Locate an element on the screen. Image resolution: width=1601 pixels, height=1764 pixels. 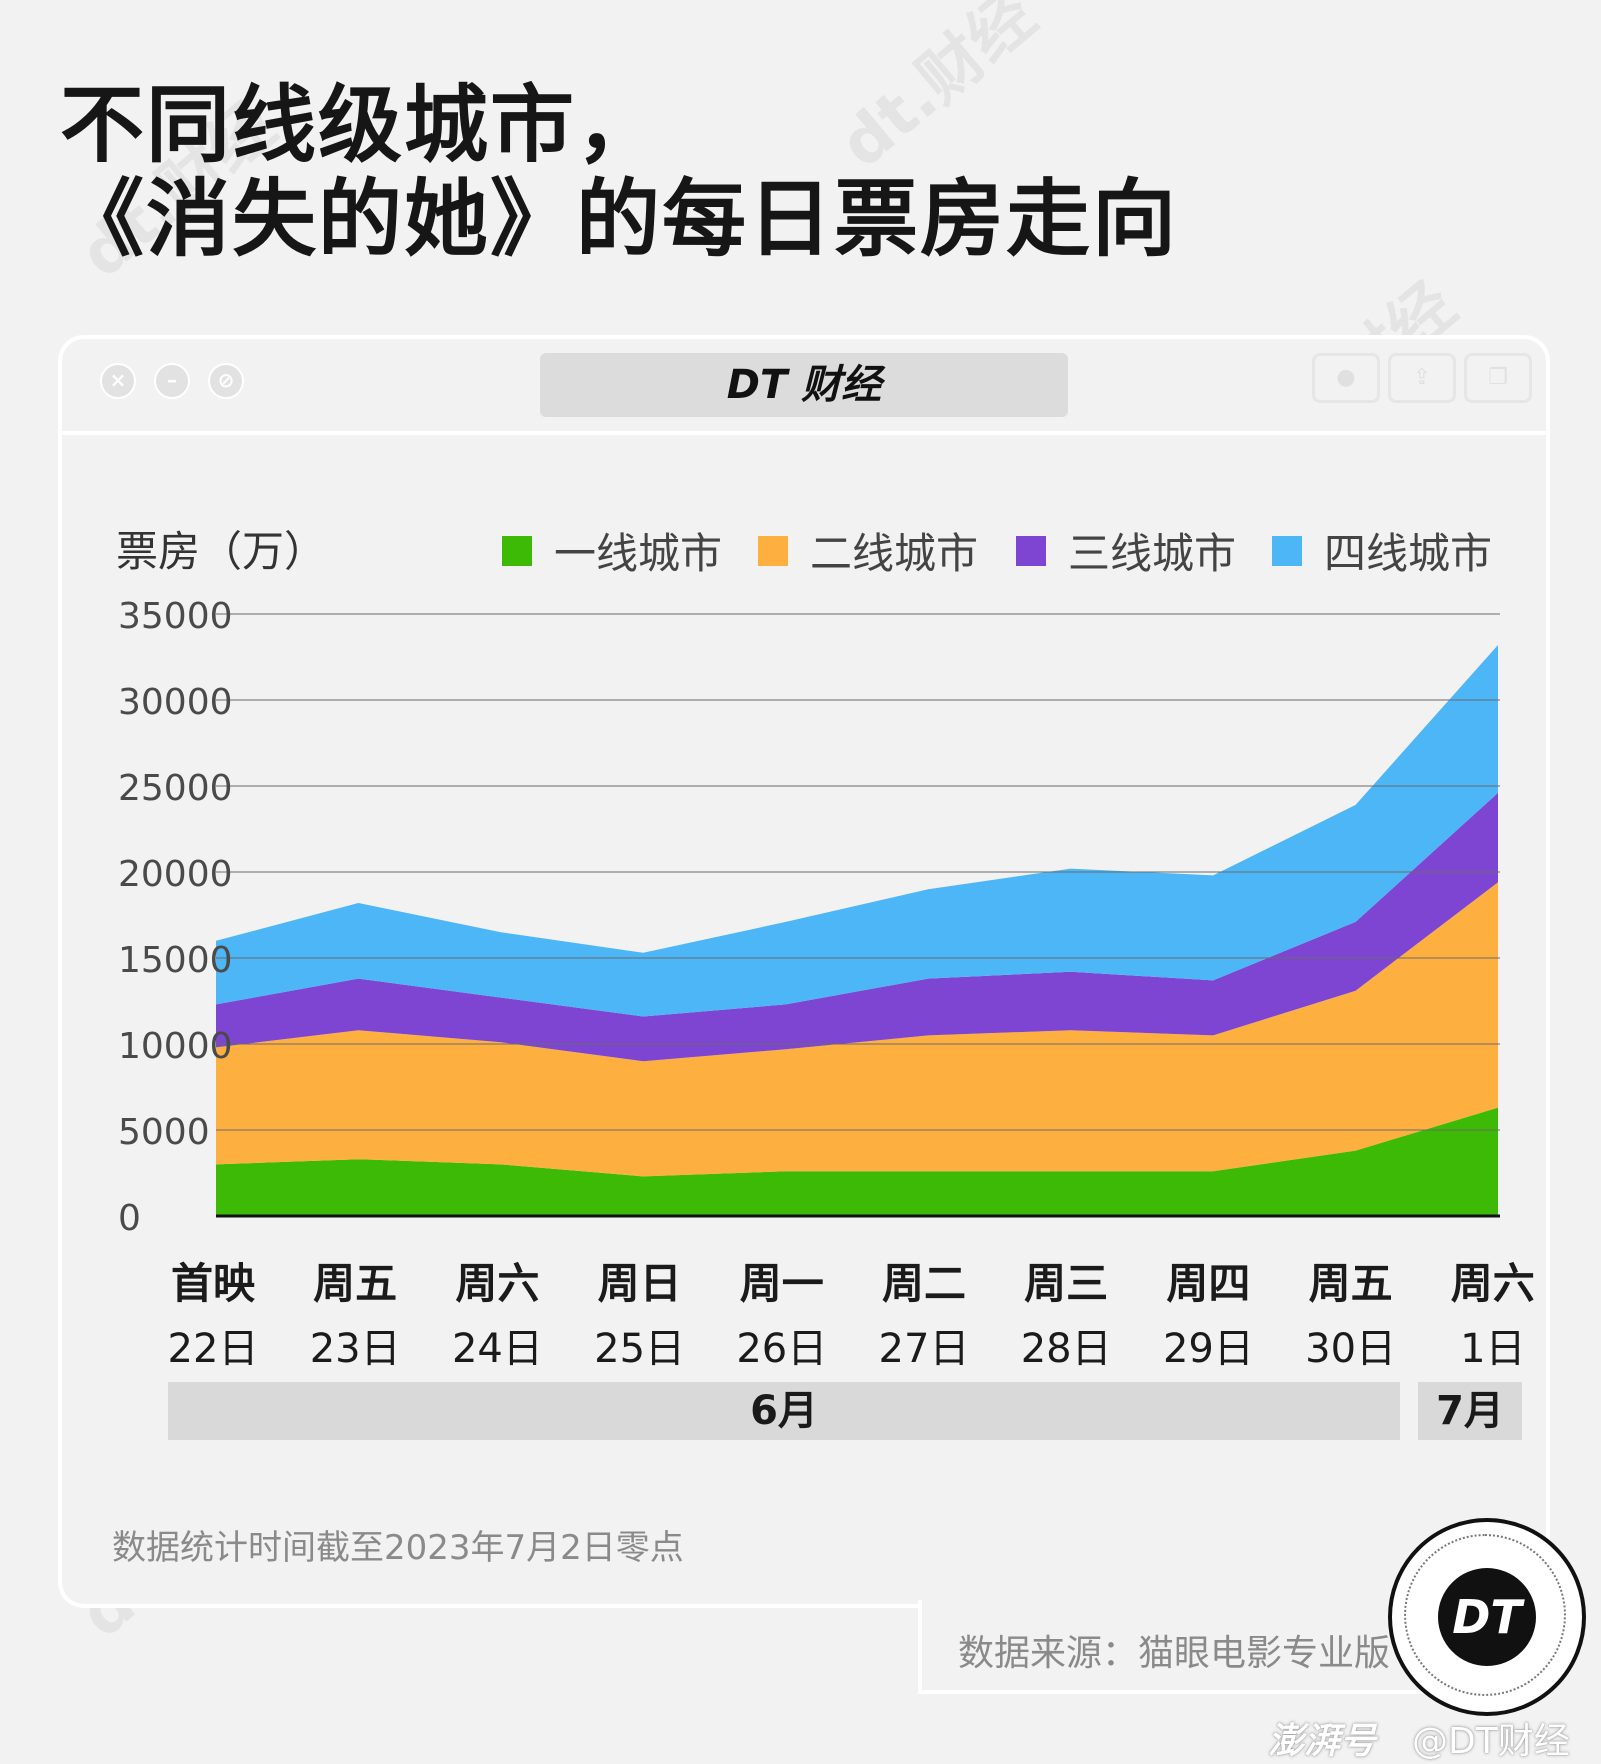
legend-item-tier2: 二线城市 is located at coordinates (868, 550).